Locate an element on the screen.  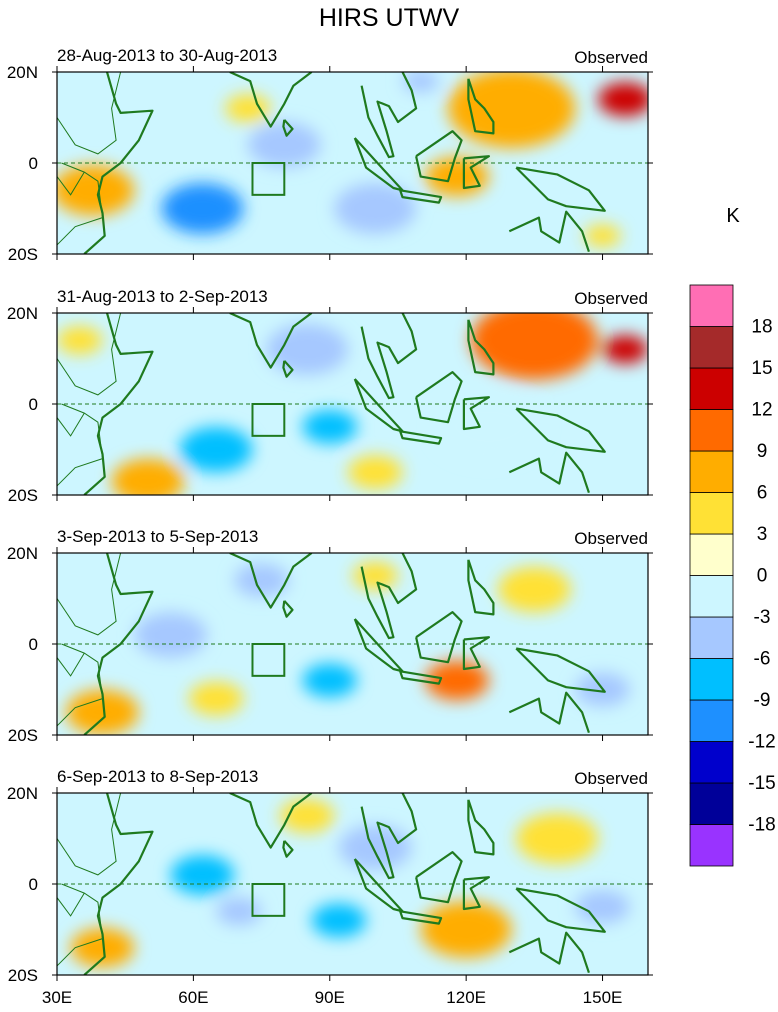
panel-date-range: 6-Sep-2013 to 8-Sep-2013 is located at coordinates (157, 776).